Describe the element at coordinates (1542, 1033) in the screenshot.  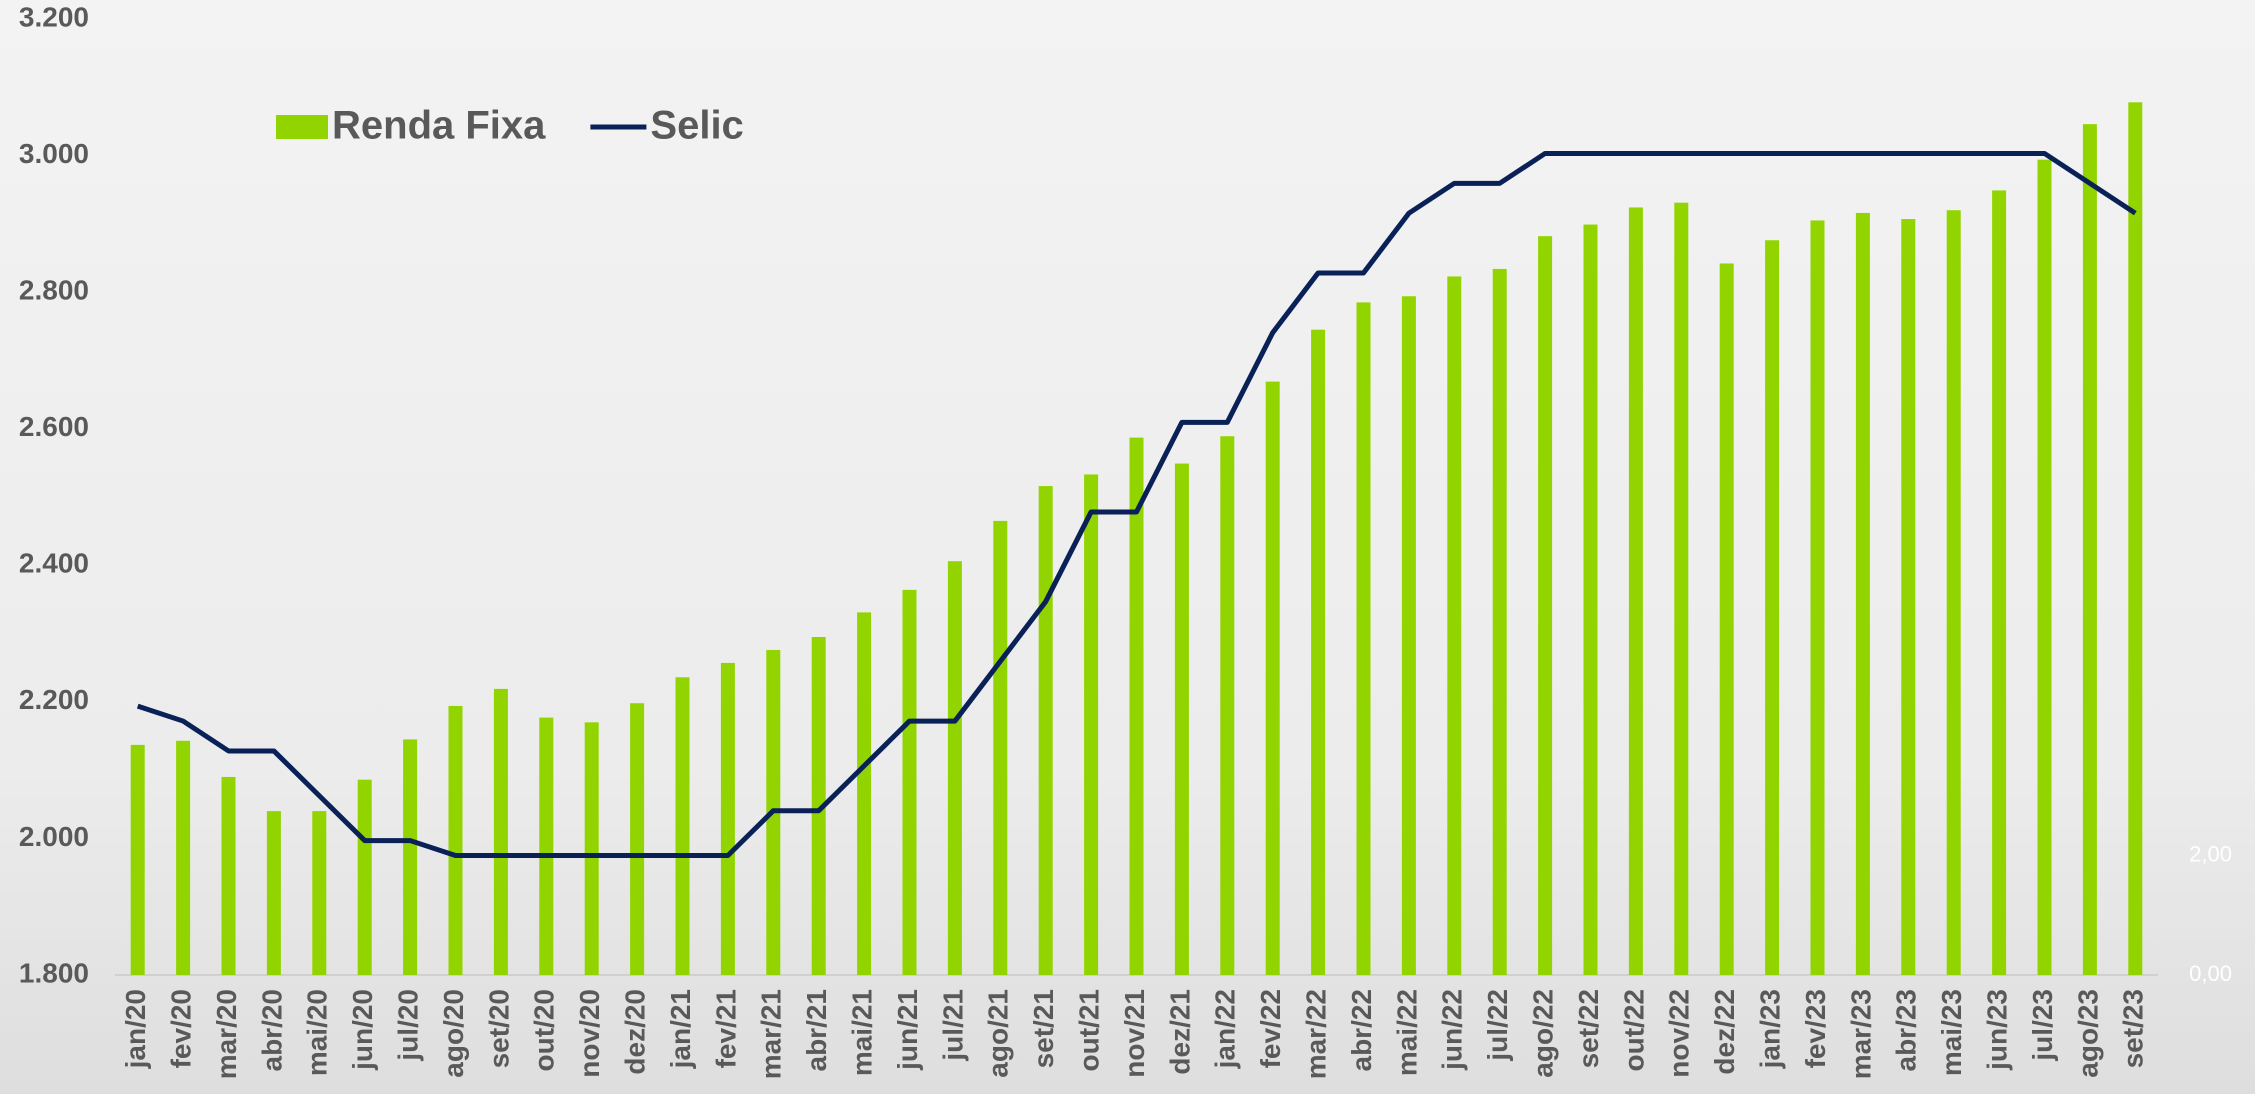
I see `x-tick-label: ago/22` at that location.